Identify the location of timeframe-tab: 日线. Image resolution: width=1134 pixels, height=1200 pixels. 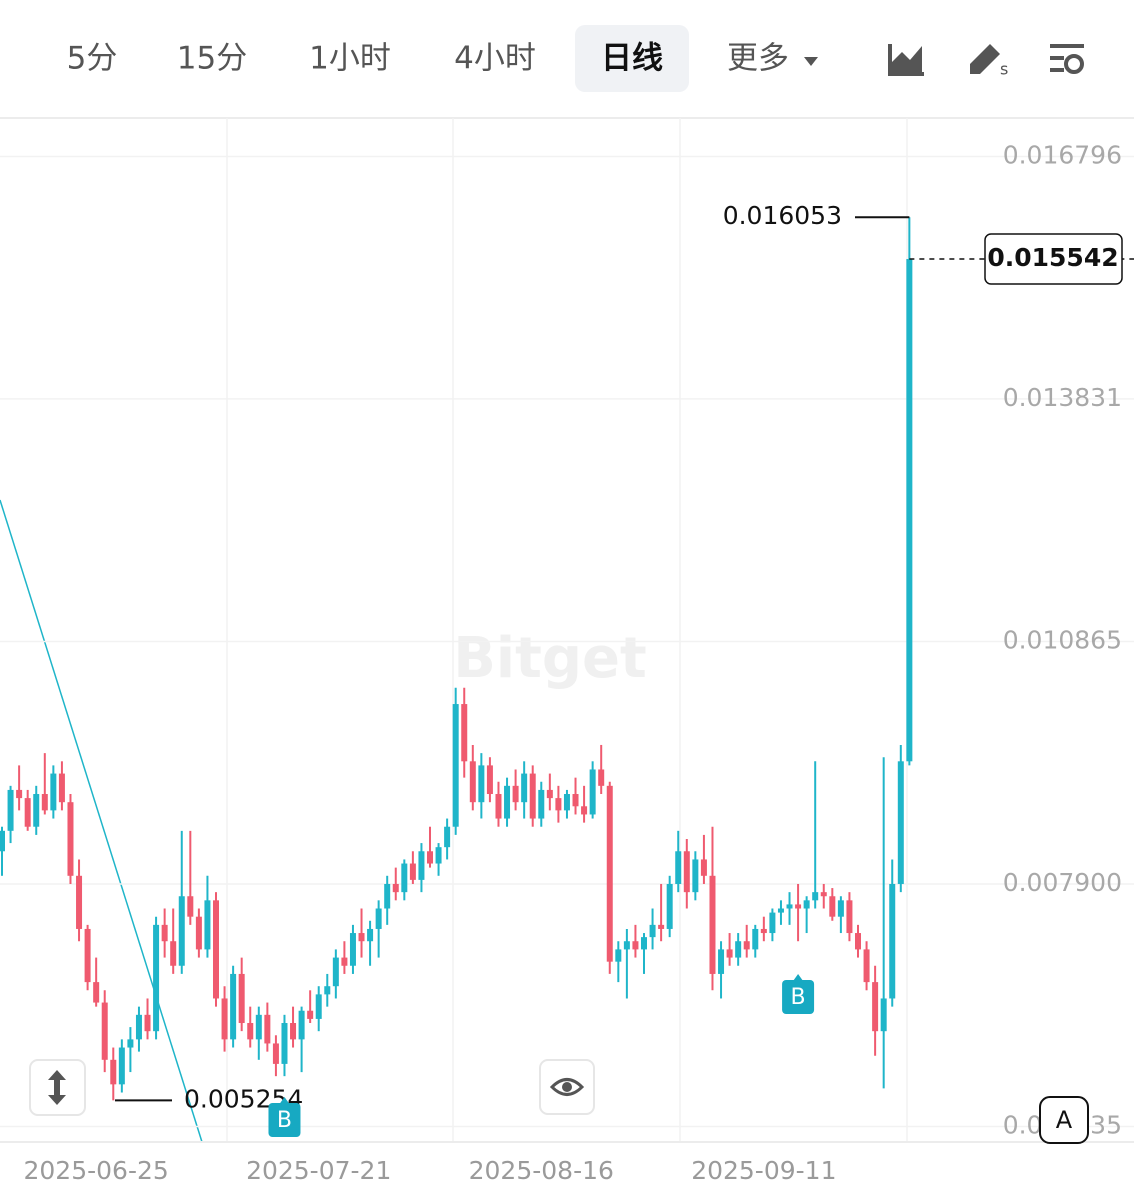
(632, 59).